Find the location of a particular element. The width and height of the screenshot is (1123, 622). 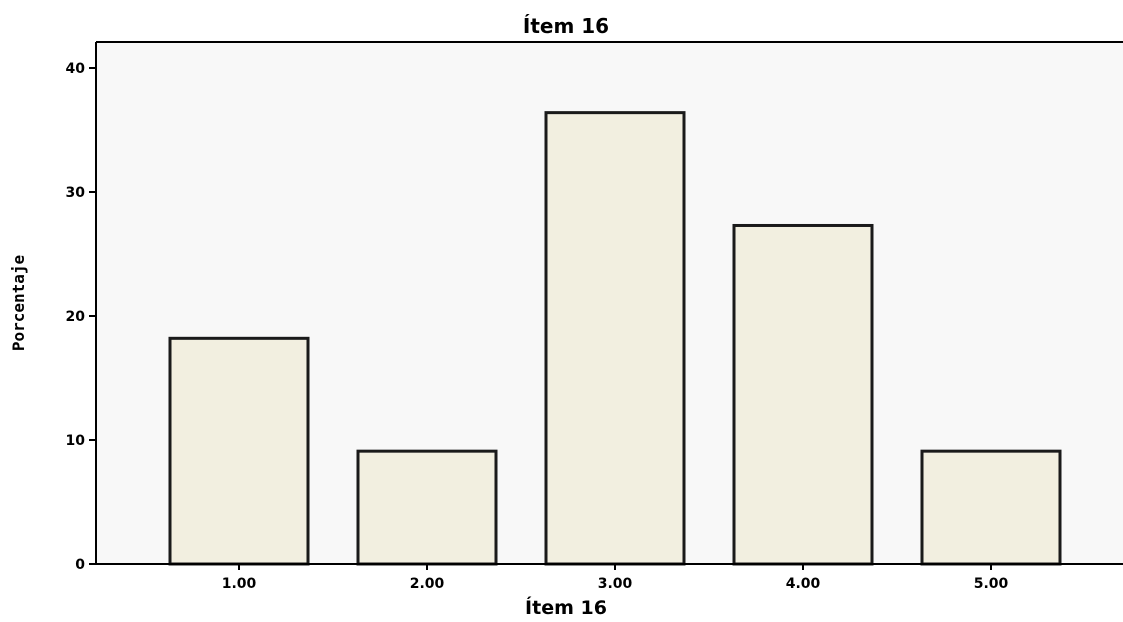

y-ticks-group: 0 10 20 30 40 is located at coordinates (81, 317).